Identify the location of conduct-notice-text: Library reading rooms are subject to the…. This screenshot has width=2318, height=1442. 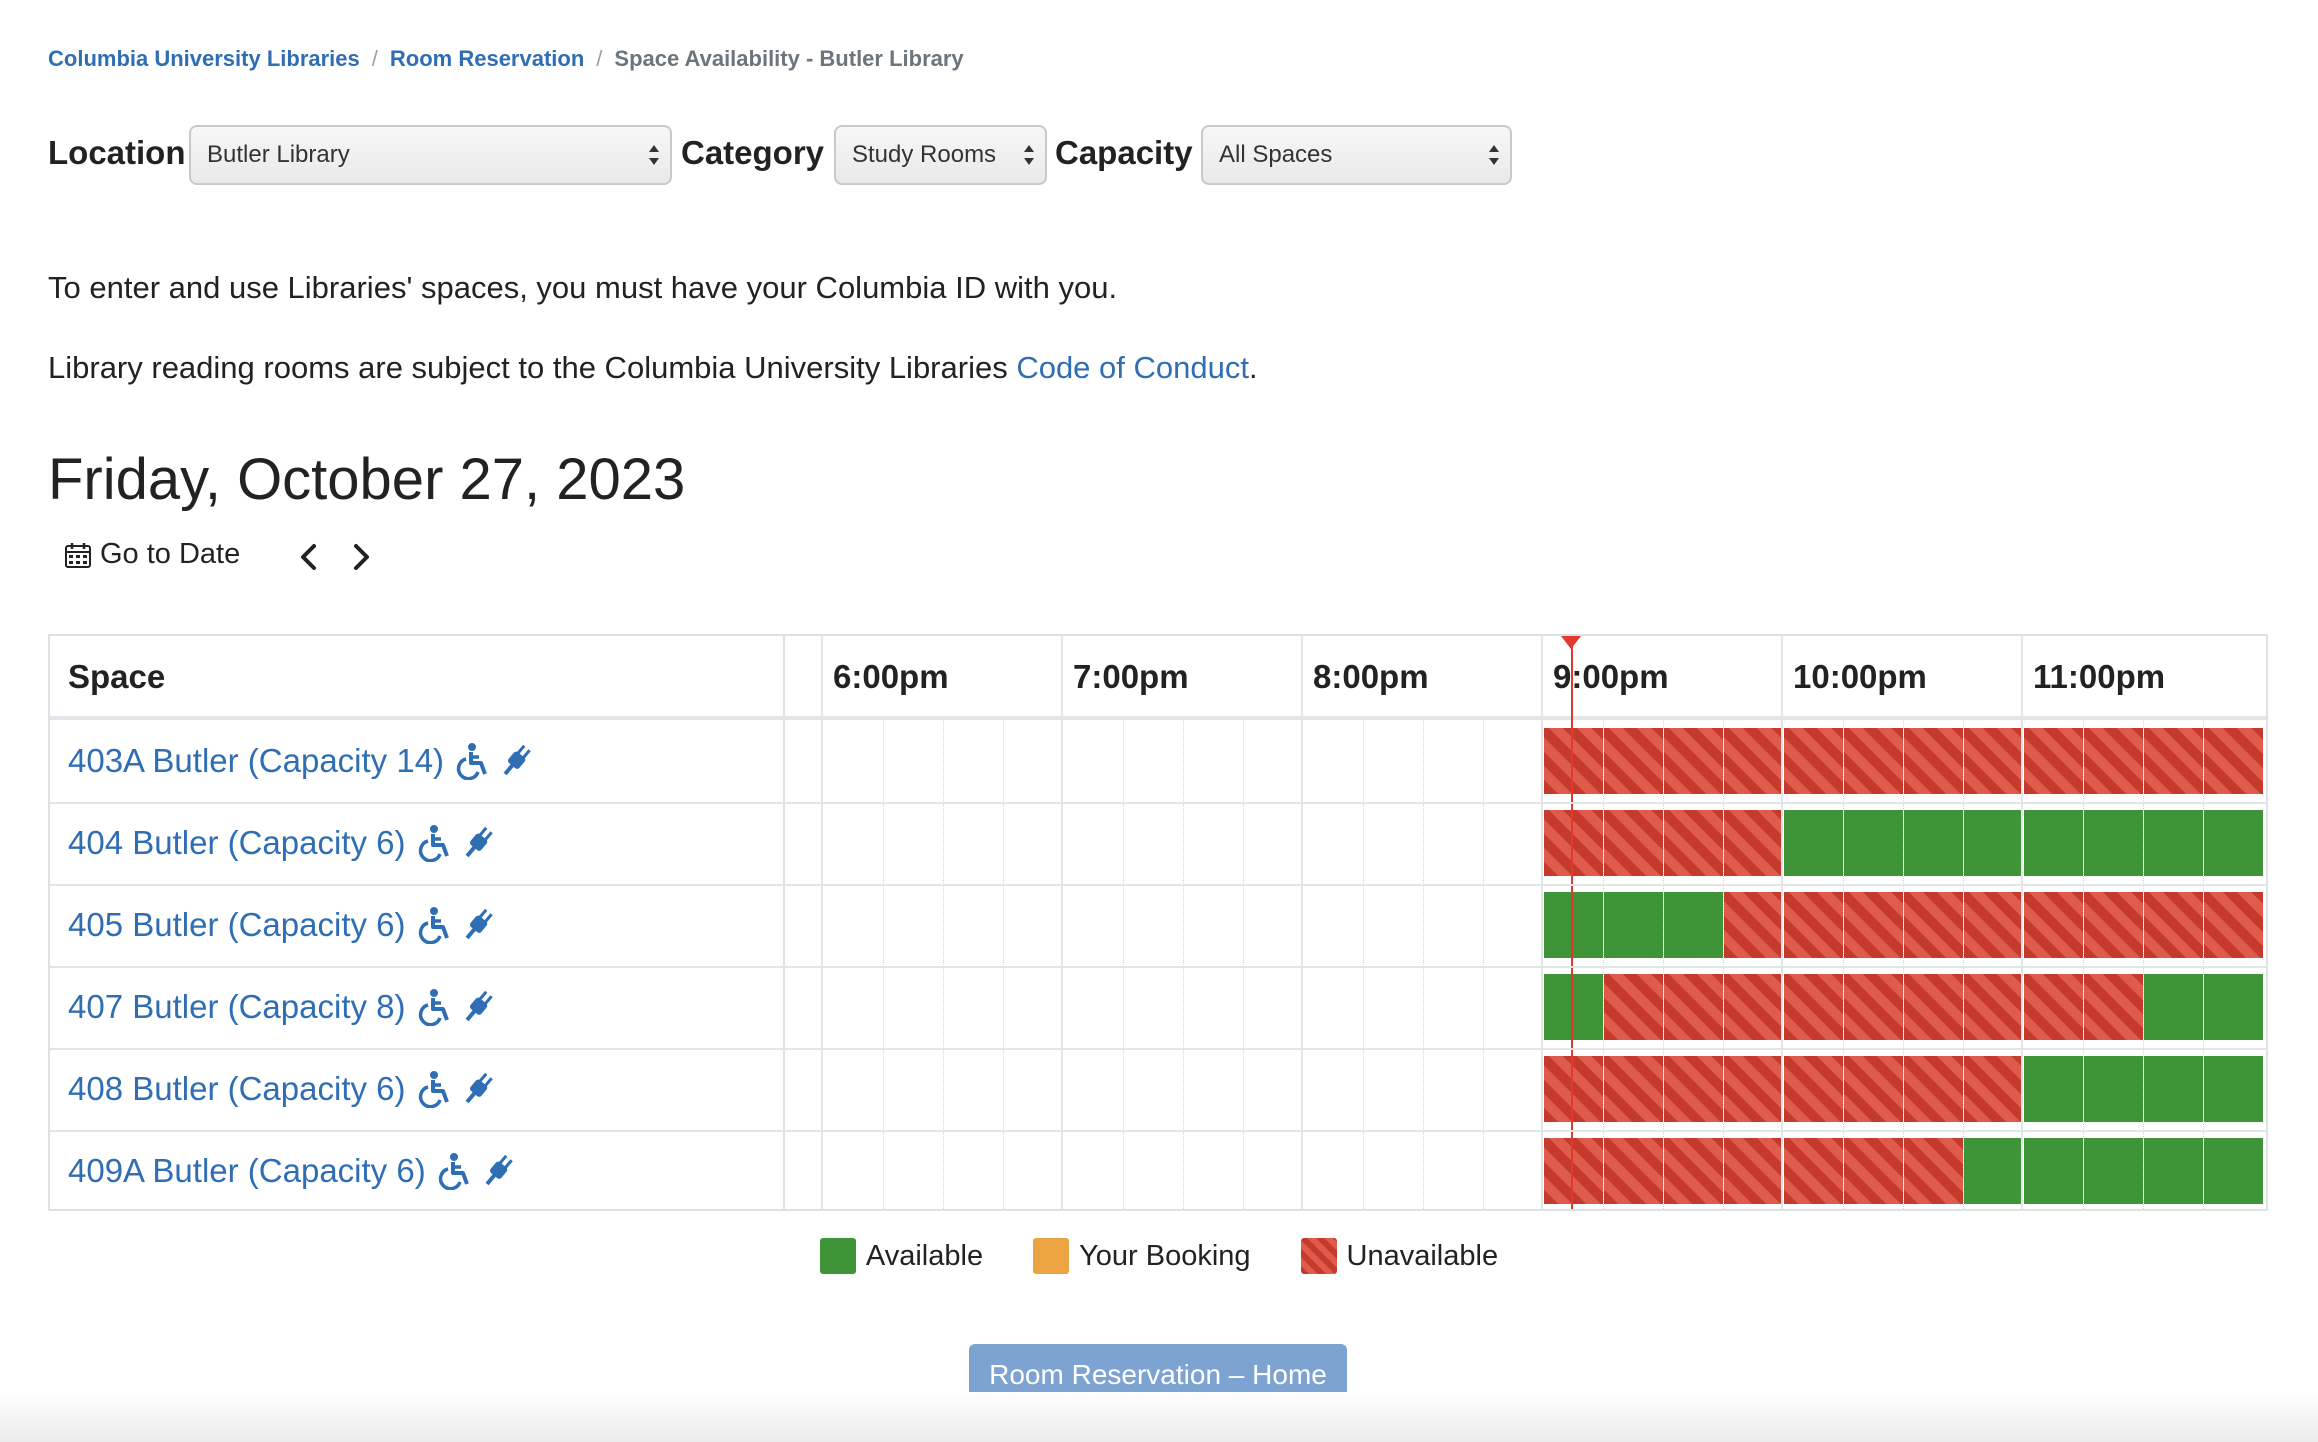
(532, 367).